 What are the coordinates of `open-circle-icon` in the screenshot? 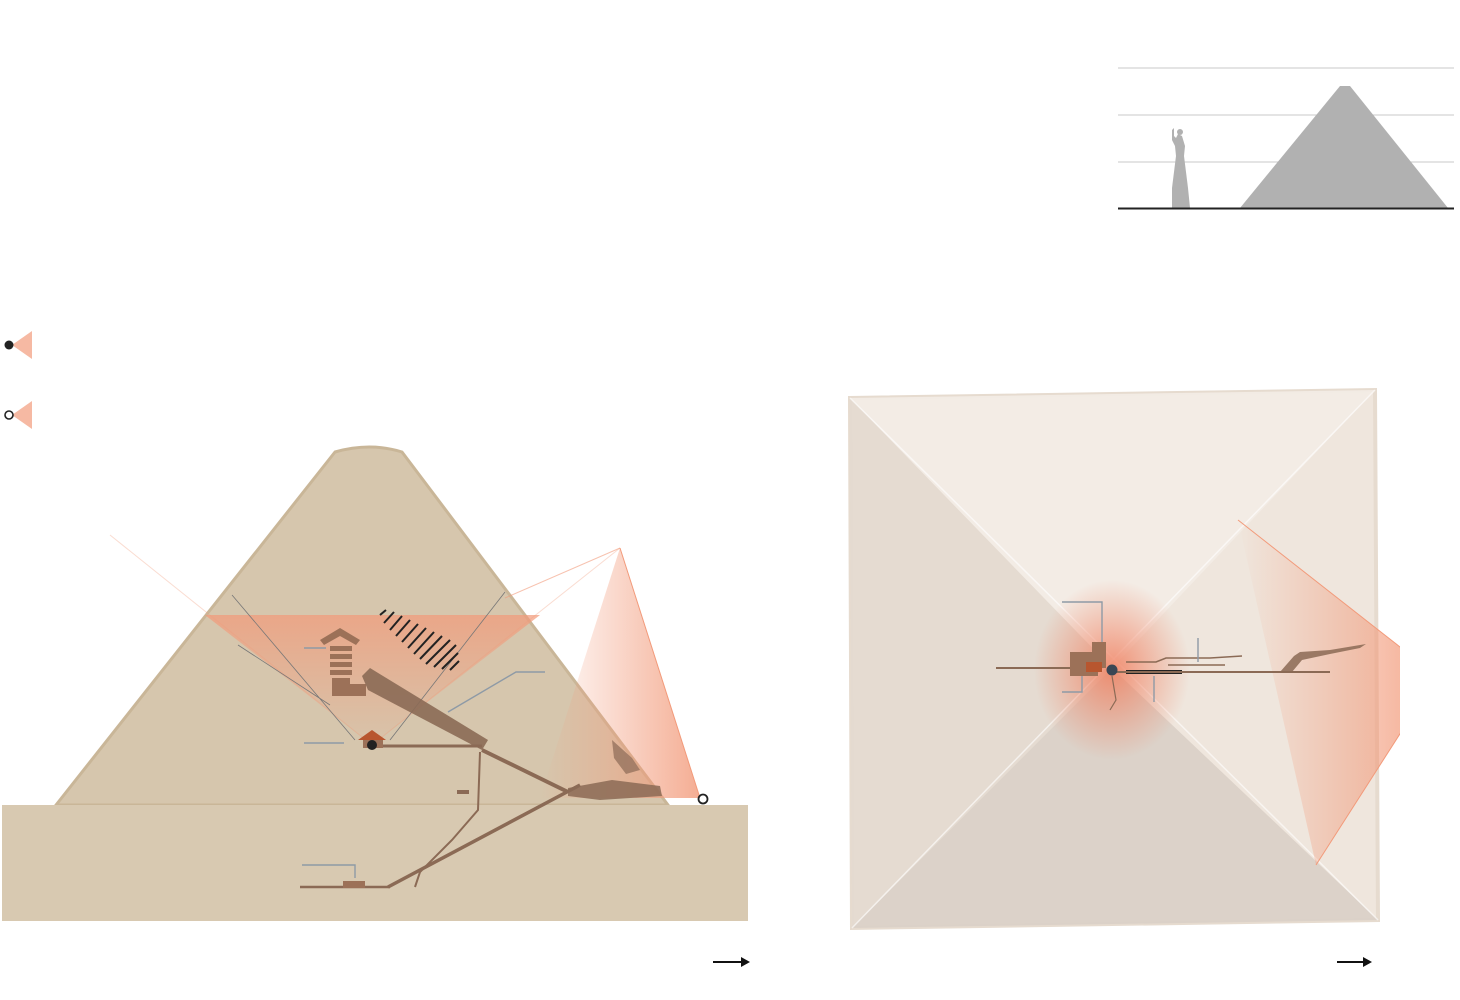 It's located at (9, 415).